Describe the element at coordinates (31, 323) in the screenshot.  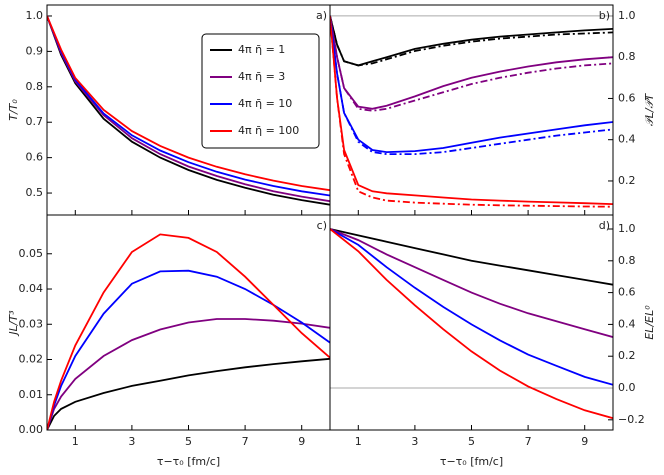
I see `y-tick-label: 0.03` at that location.